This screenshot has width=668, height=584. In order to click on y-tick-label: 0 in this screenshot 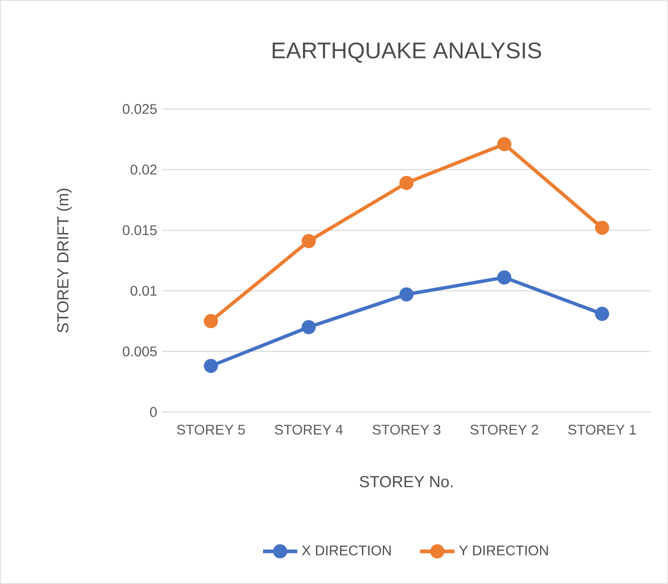, I will do `click(153, 412)`.